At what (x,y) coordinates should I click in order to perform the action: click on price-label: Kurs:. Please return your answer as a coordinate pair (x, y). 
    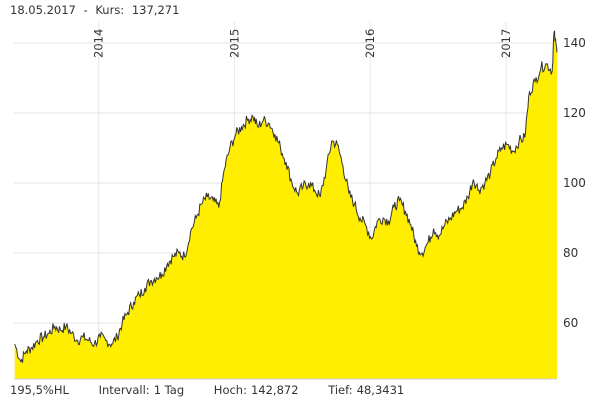
    Looking at the image, I should click on (110, 10).